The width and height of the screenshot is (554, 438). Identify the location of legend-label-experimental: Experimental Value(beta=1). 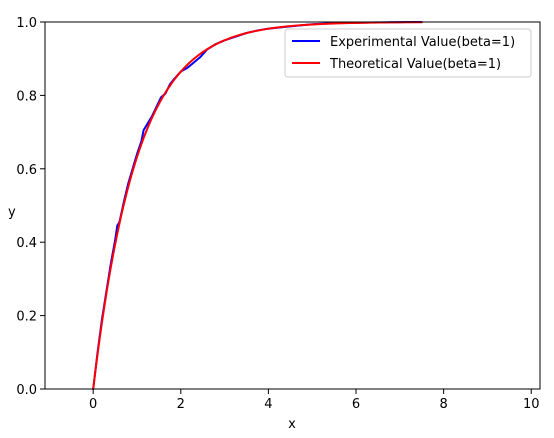
(422, 42).